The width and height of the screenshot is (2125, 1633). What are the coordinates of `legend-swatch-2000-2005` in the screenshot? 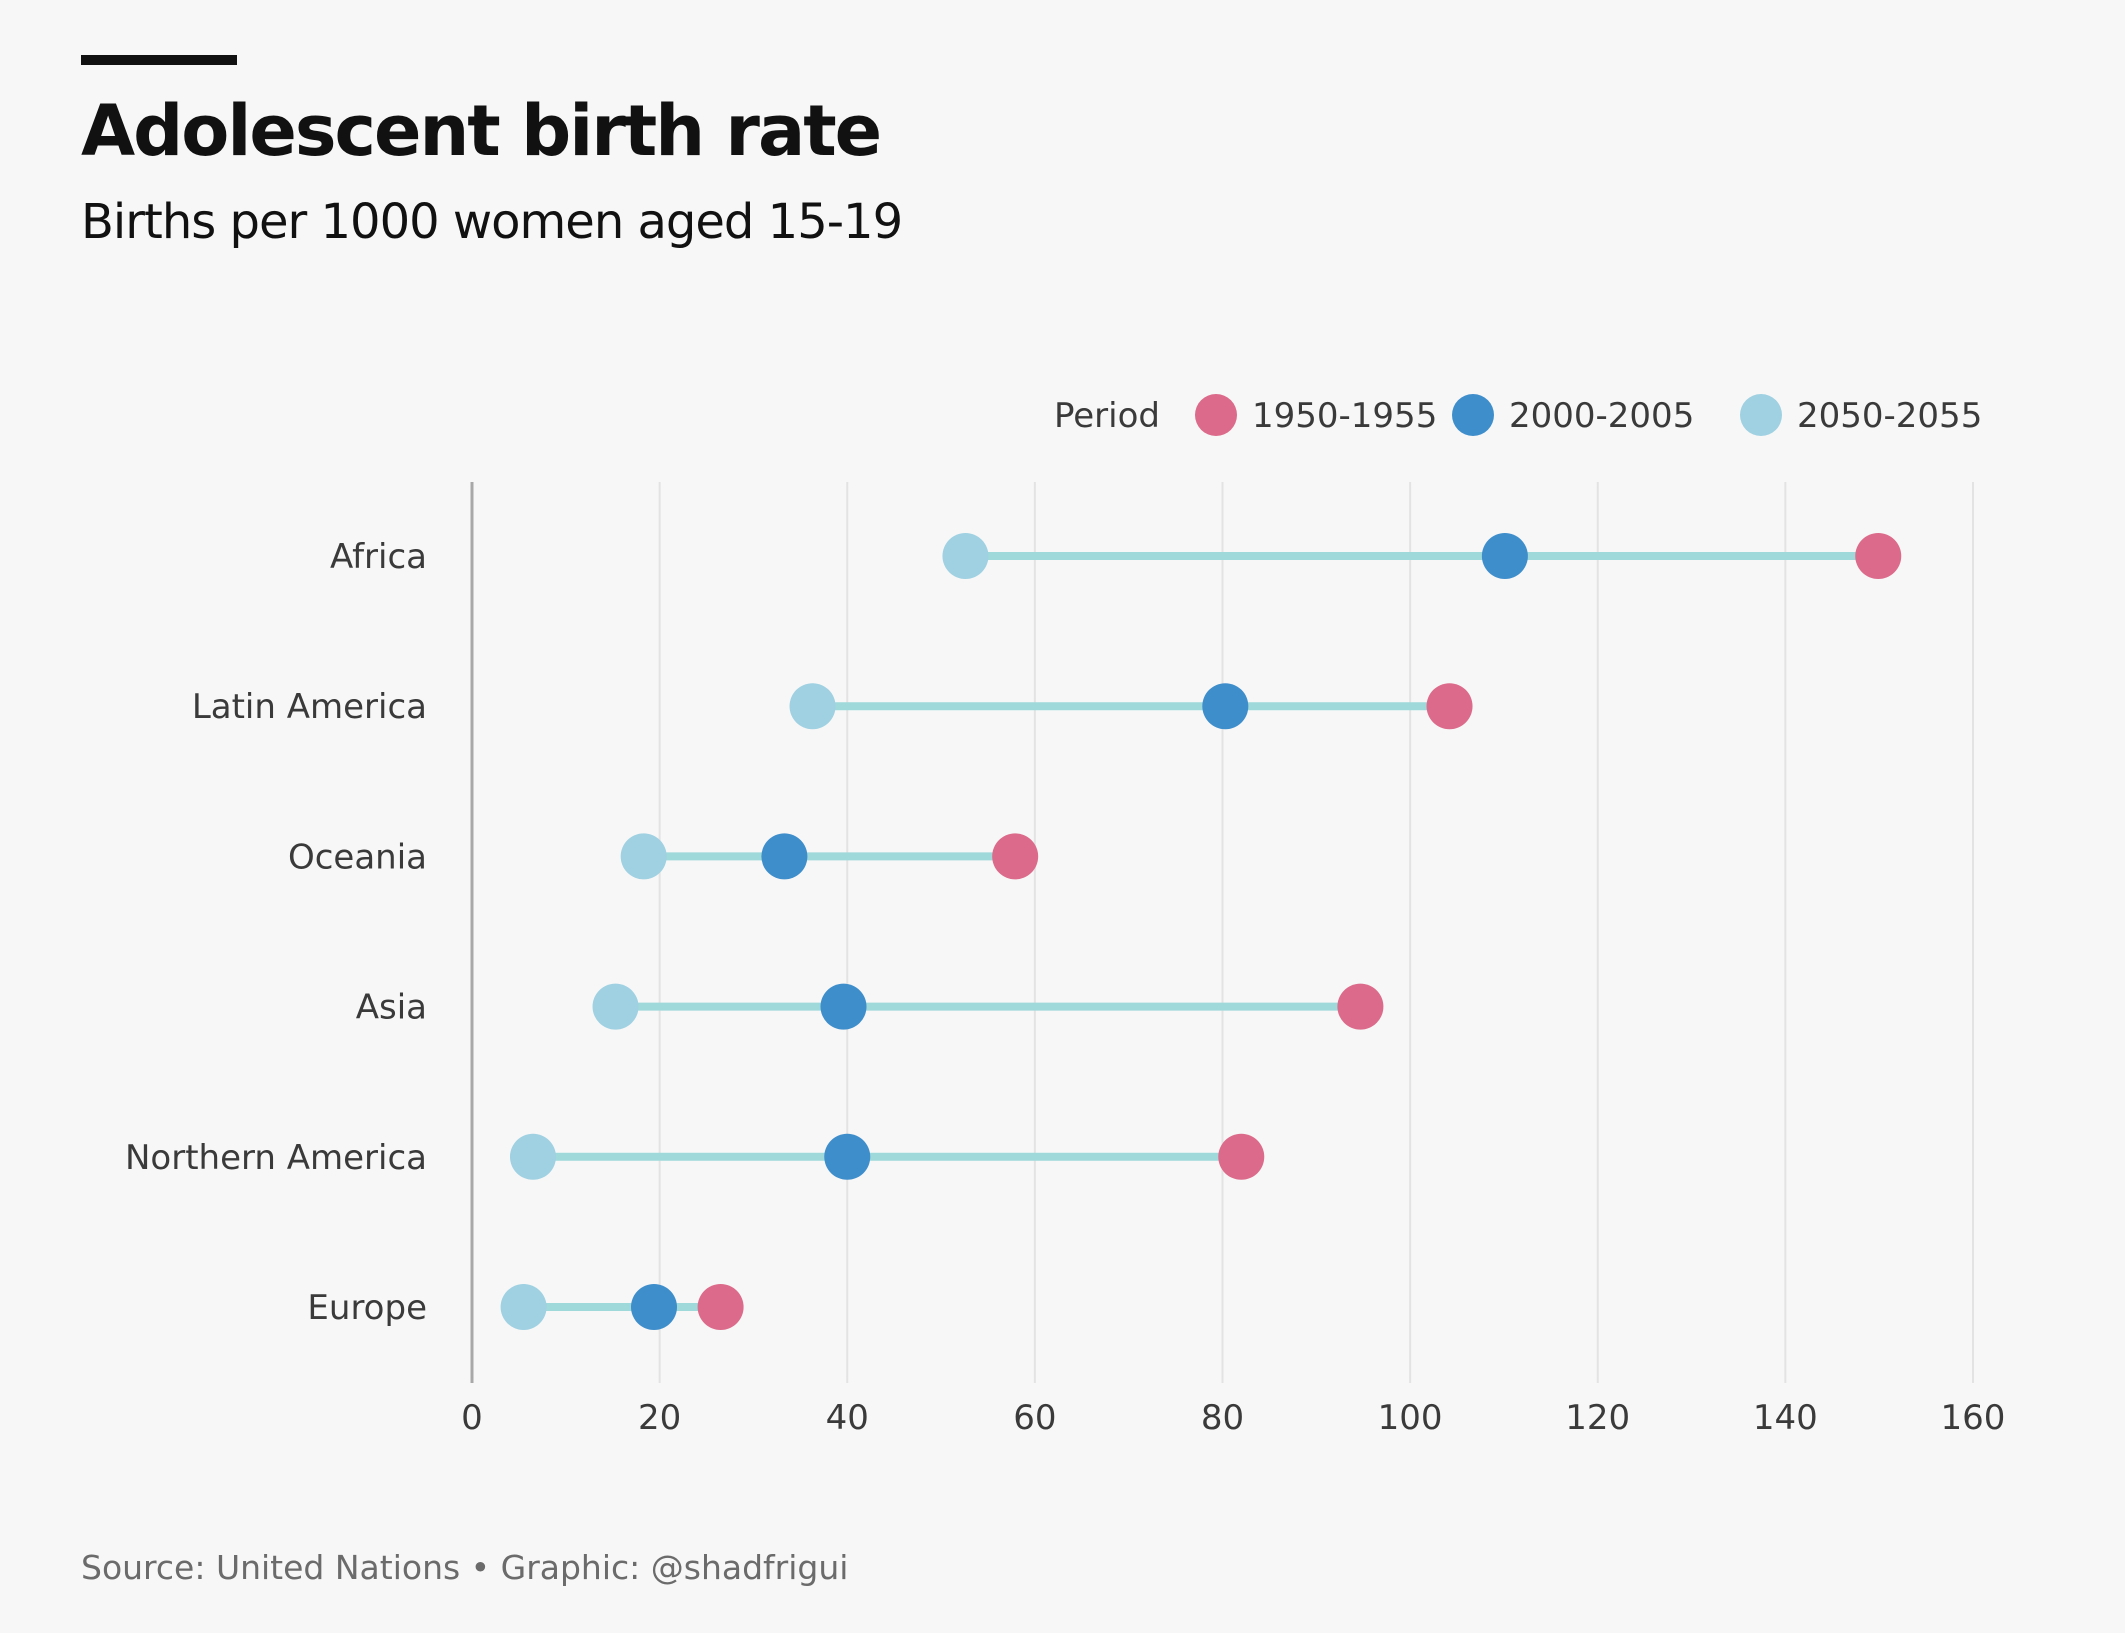 It's located at (1473, 415).